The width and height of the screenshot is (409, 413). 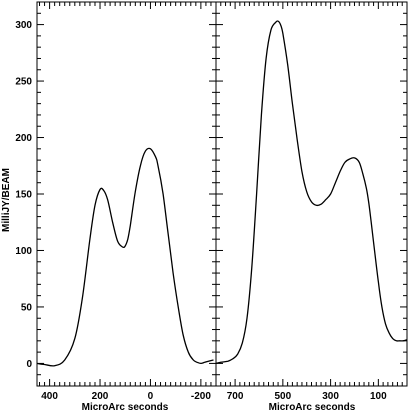 What do you see at coordinates (378, 396) in the screenshot?
I see `x-tick-label-right: 100` at bounding box center [378, 396].